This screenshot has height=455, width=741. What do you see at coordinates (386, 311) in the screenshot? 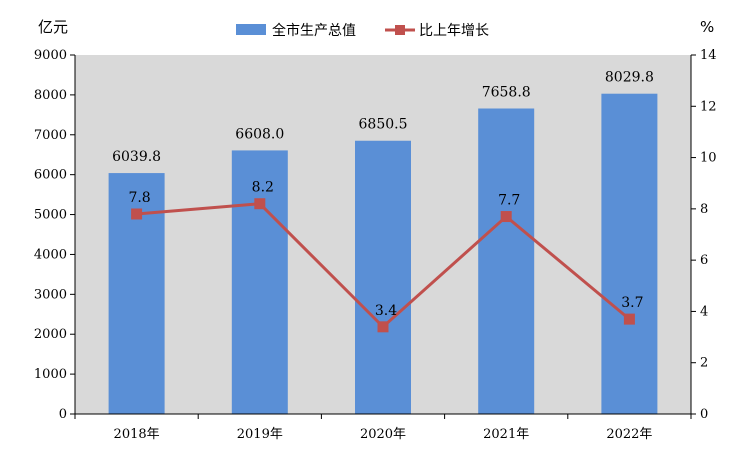
I see `line-value-label: 3.4` at bounding box center [386, 311].